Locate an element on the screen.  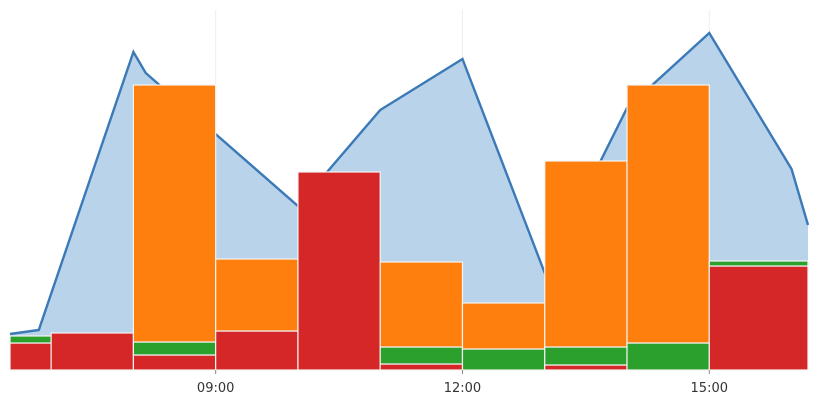
bar-5-orange-segment is located at coordinates (421, 304).